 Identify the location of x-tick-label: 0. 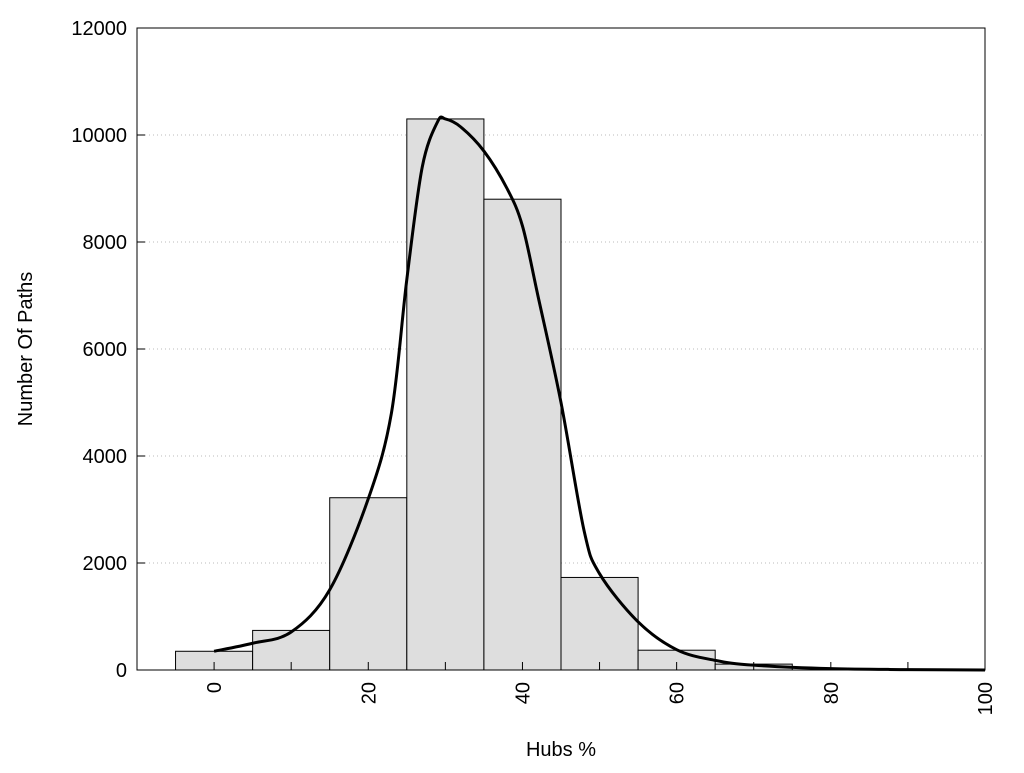
(215, 687).